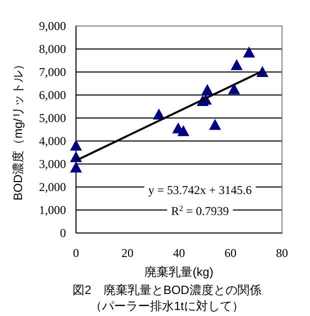  Describe the element at coordinates (63, 233) in the screenshot. I see `y-tick-label: 0` at that location.